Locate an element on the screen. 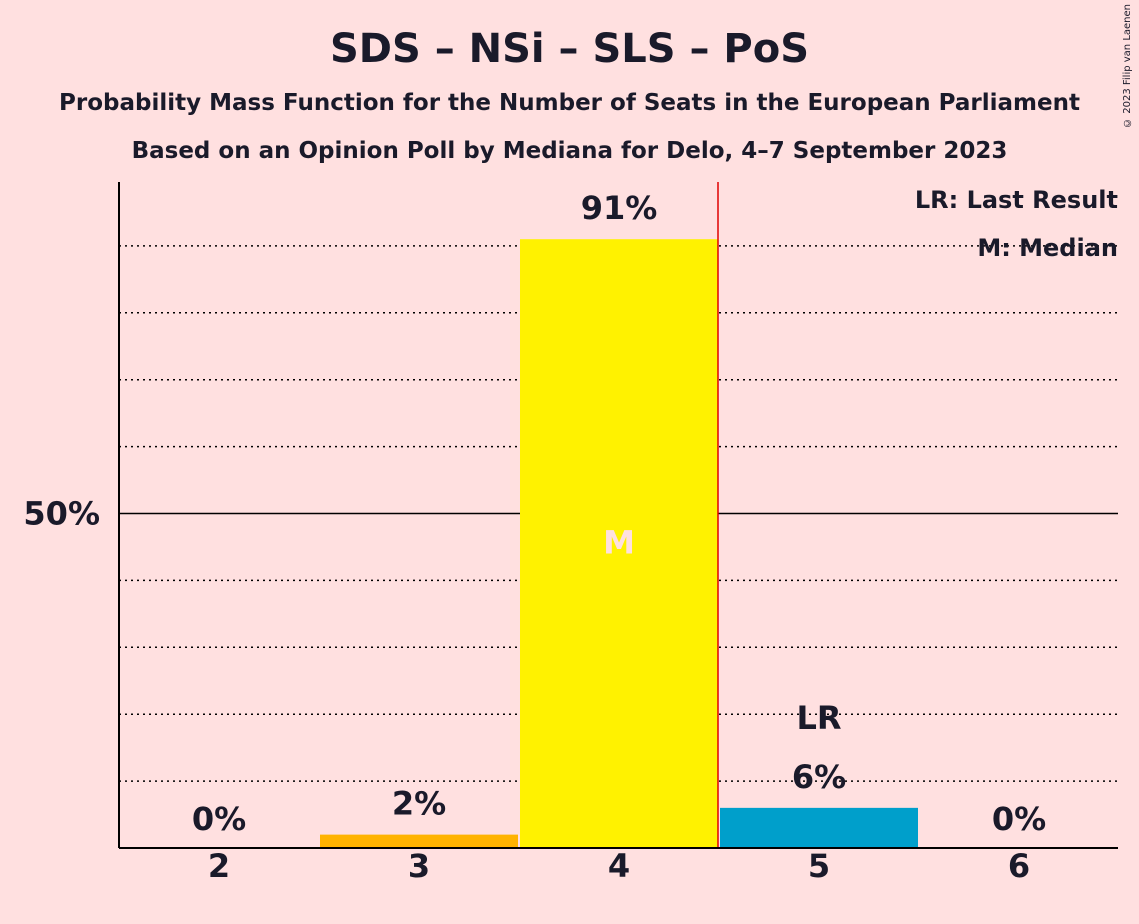  data-label-seats-6: 0% is located at coordinates (1019, 819).